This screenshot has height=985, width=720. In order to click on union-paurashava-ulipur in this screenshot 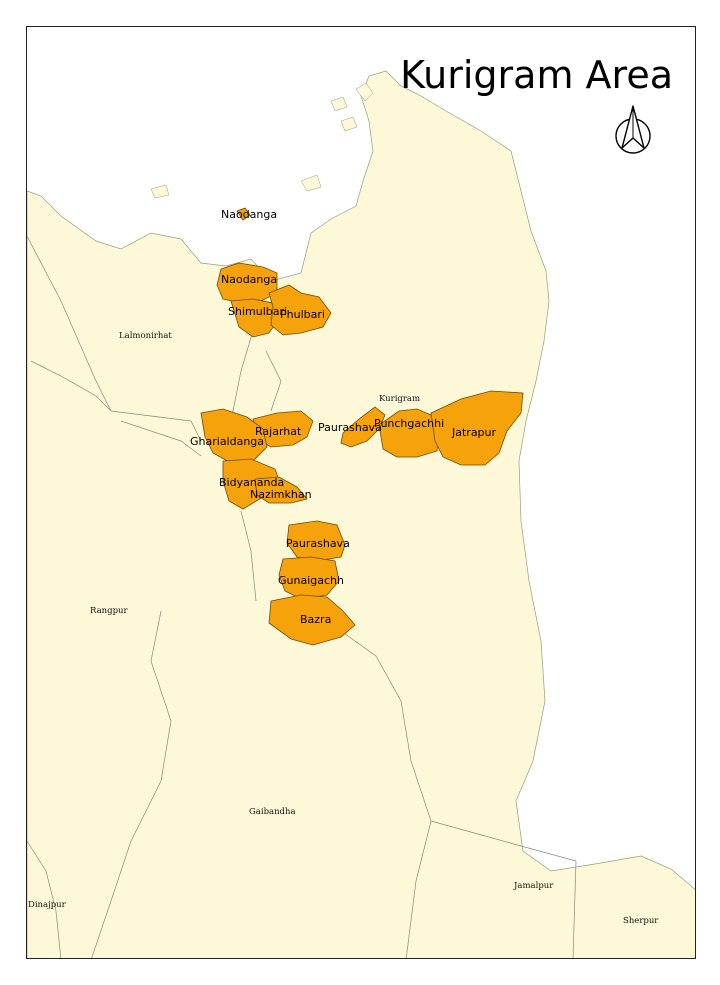, I will do `click(316, 541)`.